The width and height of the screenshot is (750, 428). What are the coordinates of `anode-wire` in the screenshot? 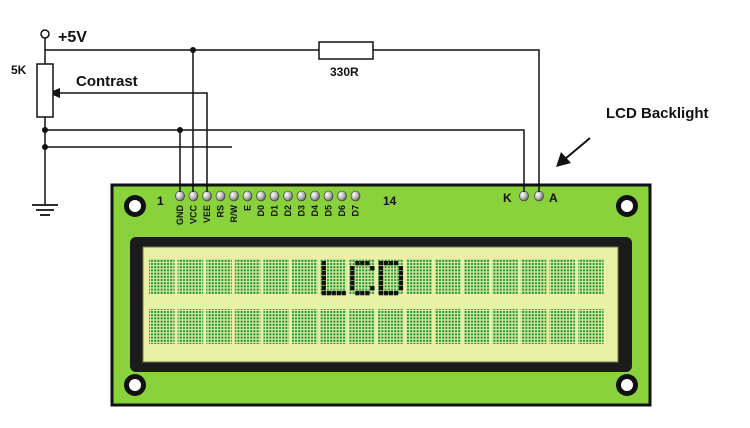 It's located at (456, 120).